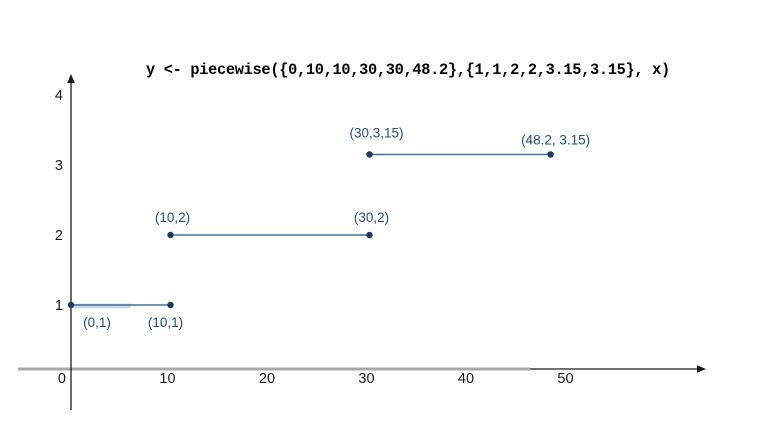 This screenshot has width=768, height=432. Describe the element at coordinates (71, 78) in the screenshot. I see `y-axis-arrow-icon` at that location.